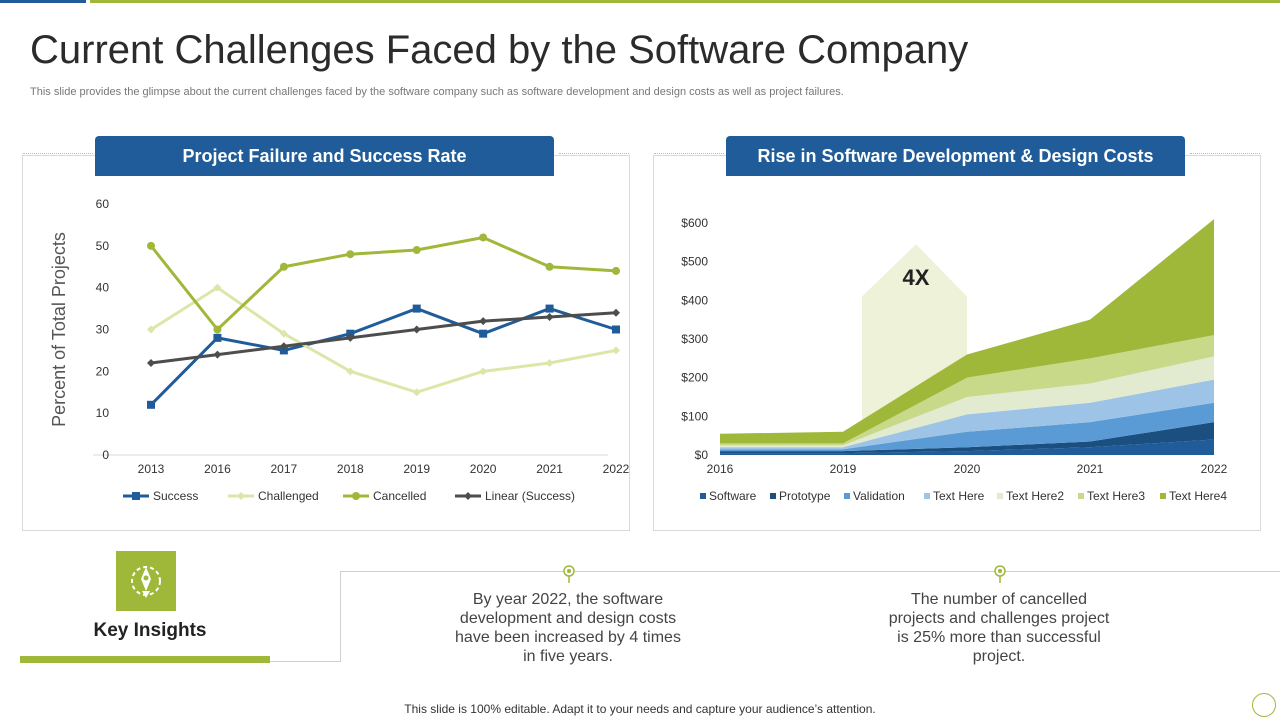 This screenshot has width=1280, height=720. I want to click on y-tick-label: 10, so click(103, 413).